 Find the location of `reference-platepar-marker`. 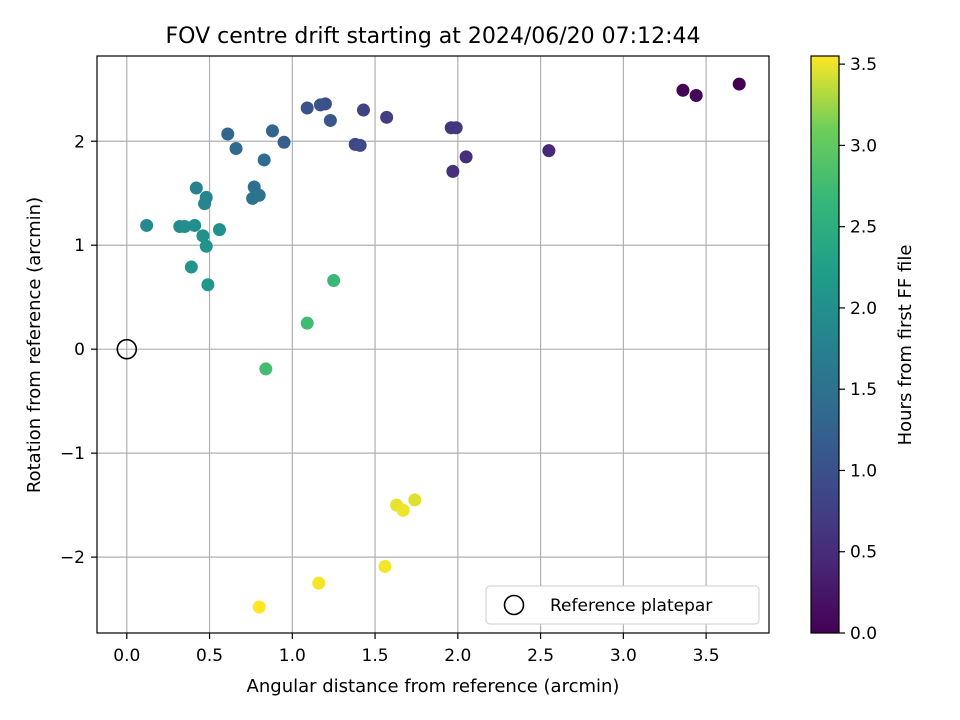

reference-platepar-marker is located at coordinates (127, 349).